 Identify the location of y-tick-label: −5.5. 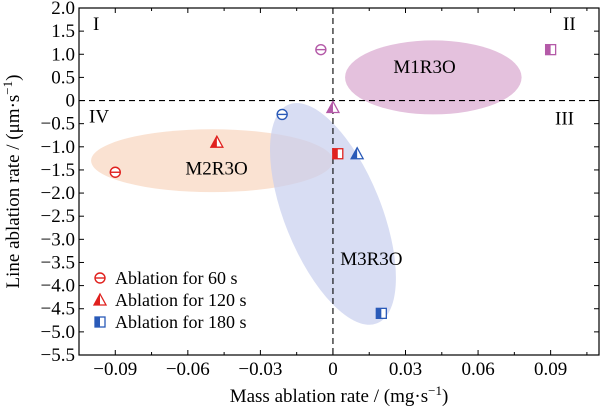
(58, 355).